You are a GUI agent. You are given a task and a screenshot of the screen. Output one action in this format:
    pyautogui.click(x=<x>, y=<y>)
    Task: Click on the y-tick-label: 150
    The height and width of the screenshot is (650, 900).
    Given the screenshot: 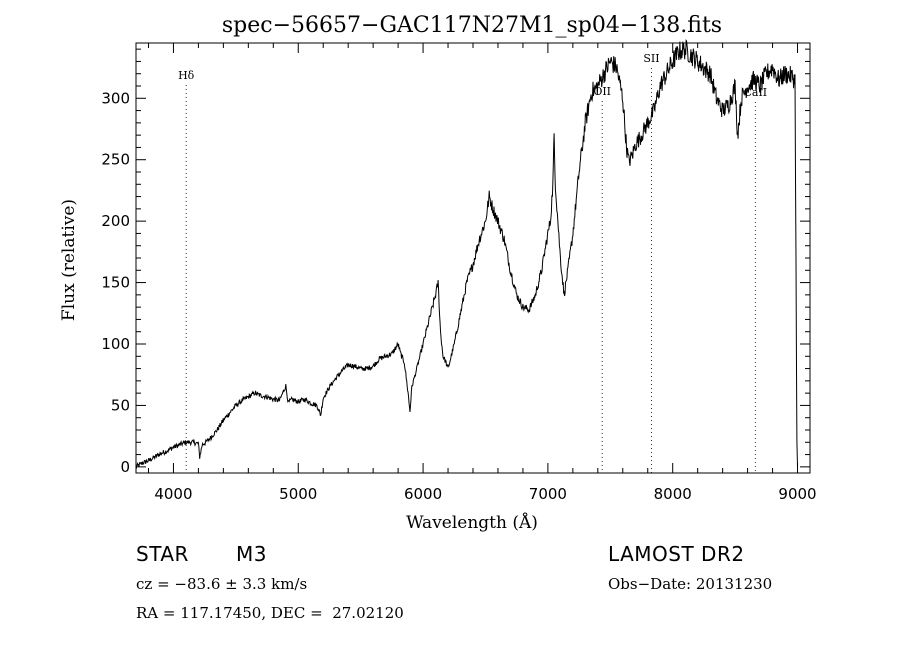 What is the action you would take?
    pyautogui.click(x=115, y=283)
    